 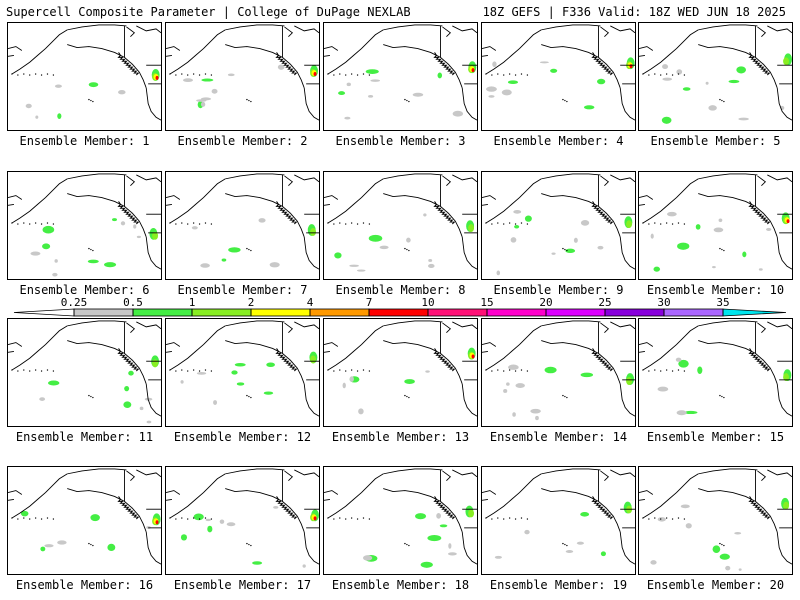 I want to click on ensemble-member-label: Ensemble Member: 20, so click(x=715, y=585).